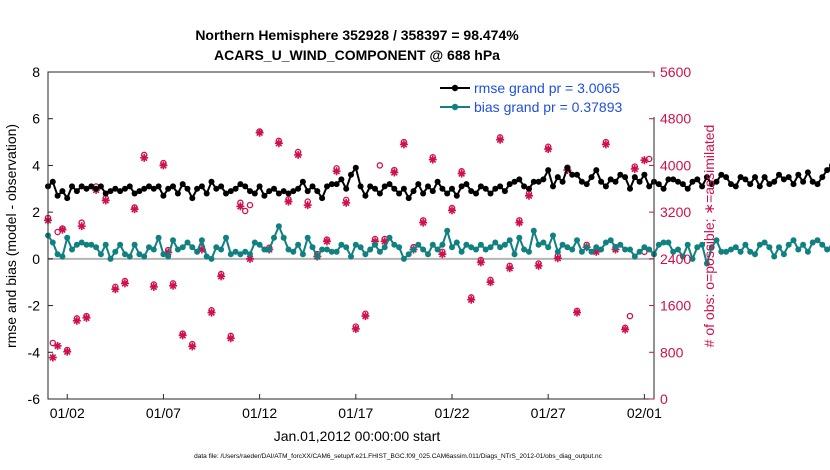 Image resolution: width=830 pixels, height=470 pixels. What do you see at coordinates (355, 413) in the screenshot?
I see `x-tick-label: 01/17` at bounding box center [355, 413].